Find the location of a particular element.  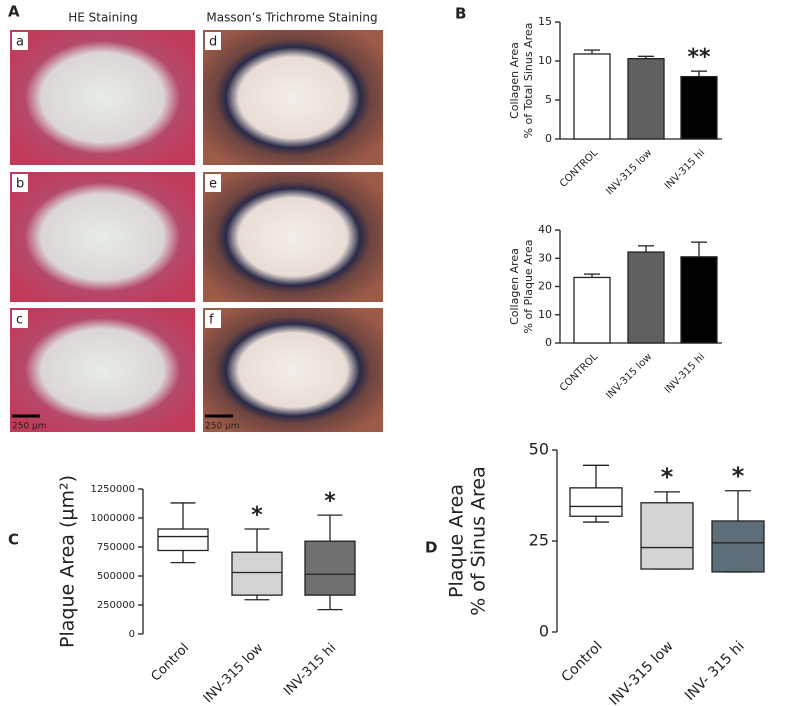

y-tick-label: 25 is located at coordinates (539, 540).